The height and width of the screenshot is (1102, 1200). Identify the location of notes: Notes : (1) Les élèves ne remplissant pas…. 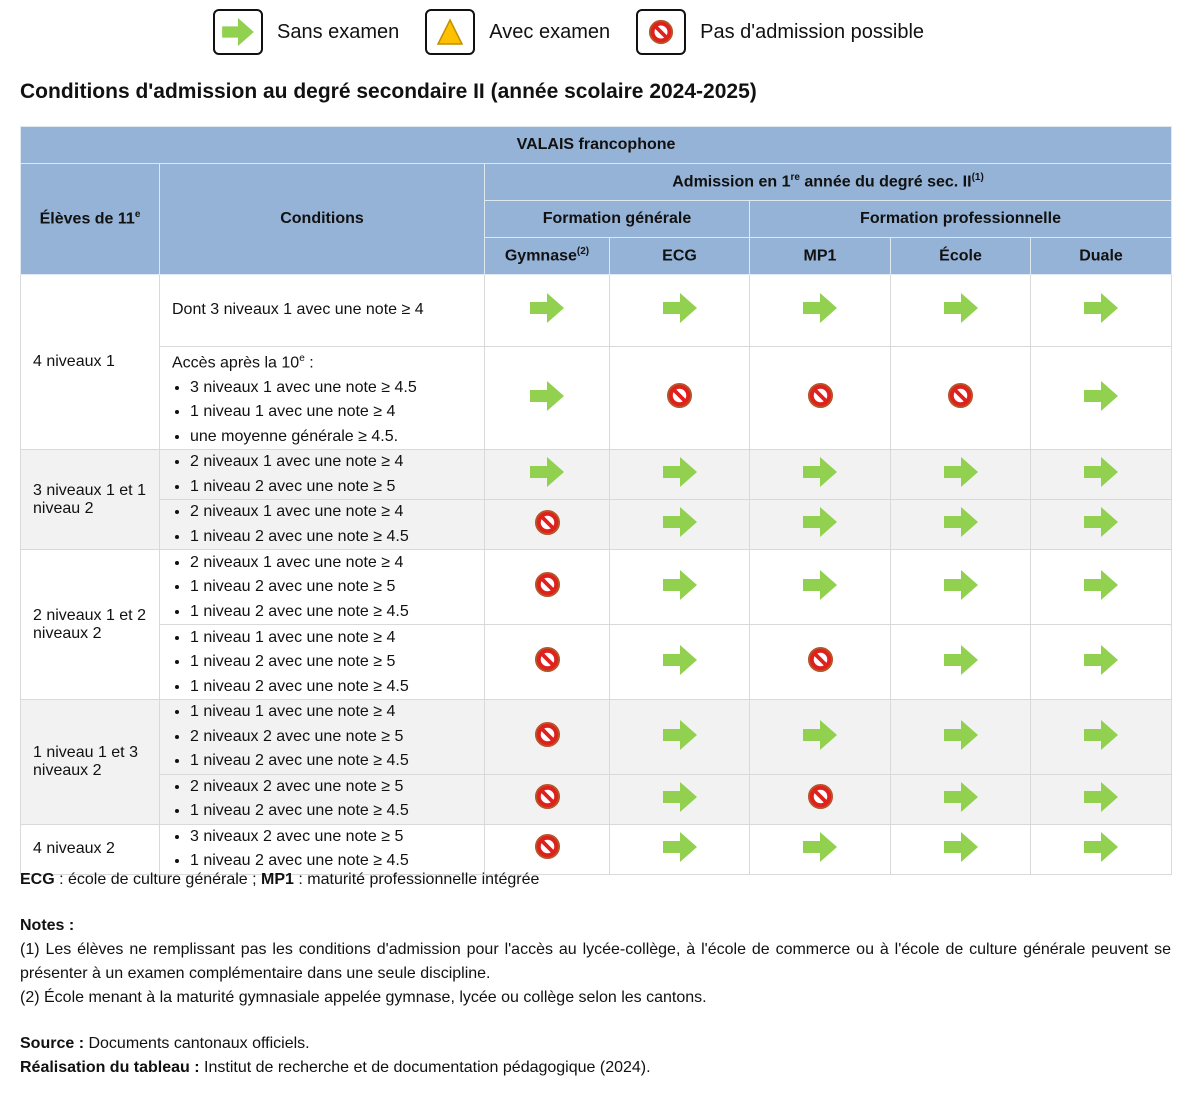
(595, 961).